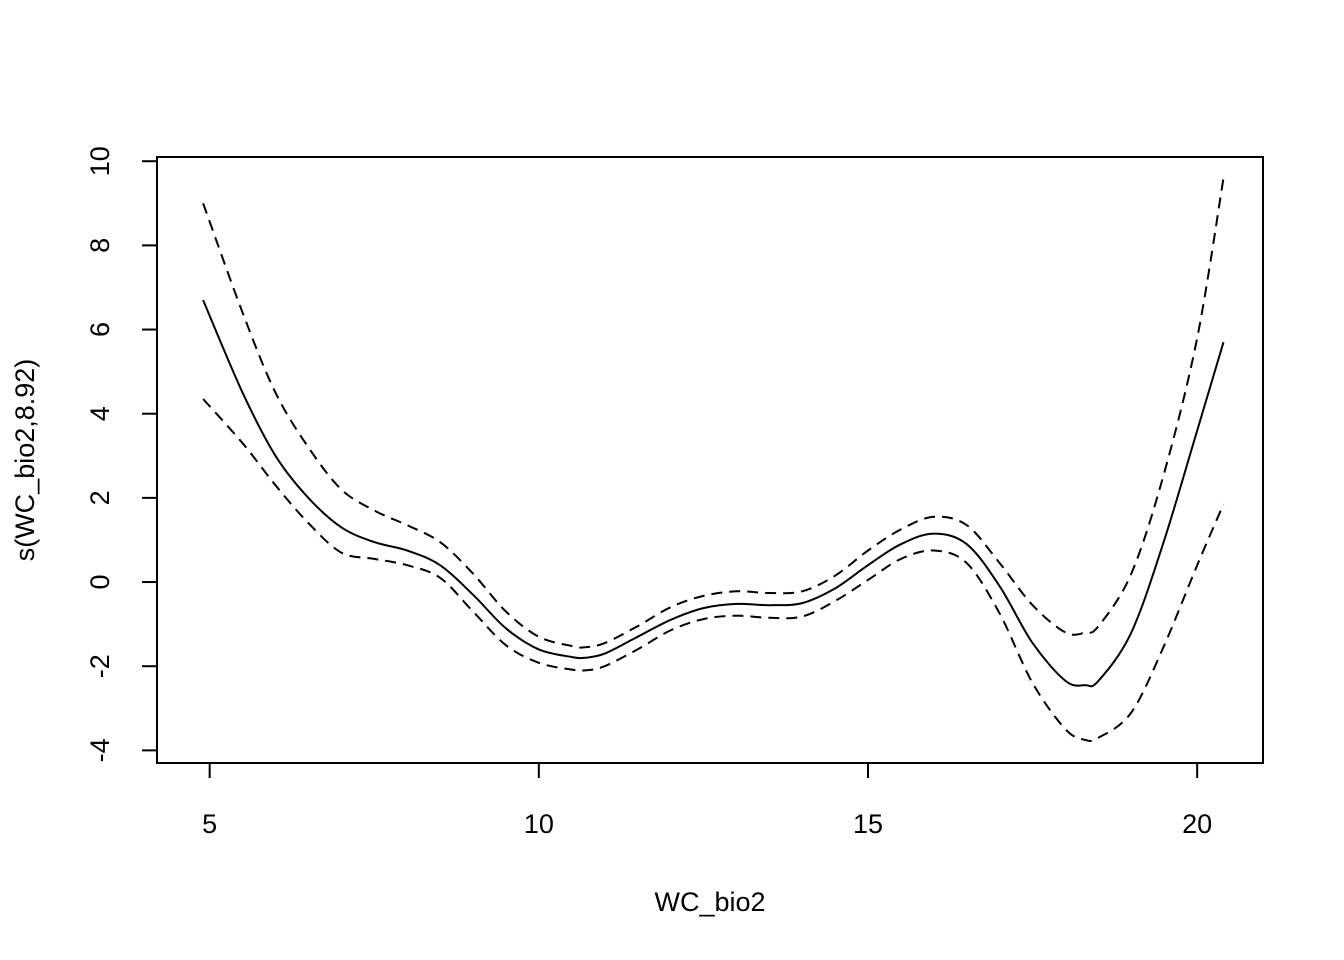 The image size is (1344, 960). I want to click on x-axis-title: WC_bio2, so click(709, 902).